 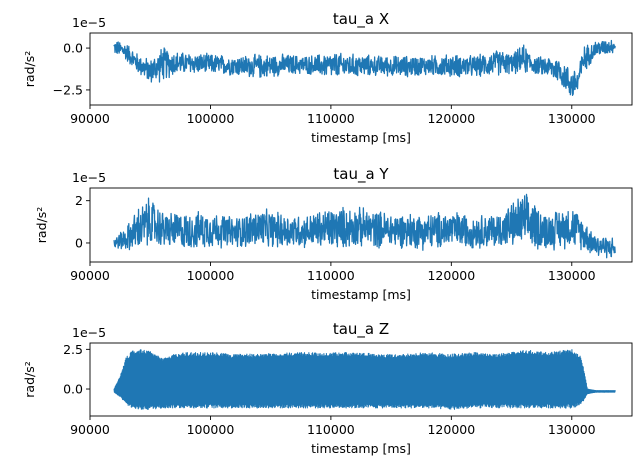 I want to click on subplot-title: tau_a Z, so click(x=361, y=329).